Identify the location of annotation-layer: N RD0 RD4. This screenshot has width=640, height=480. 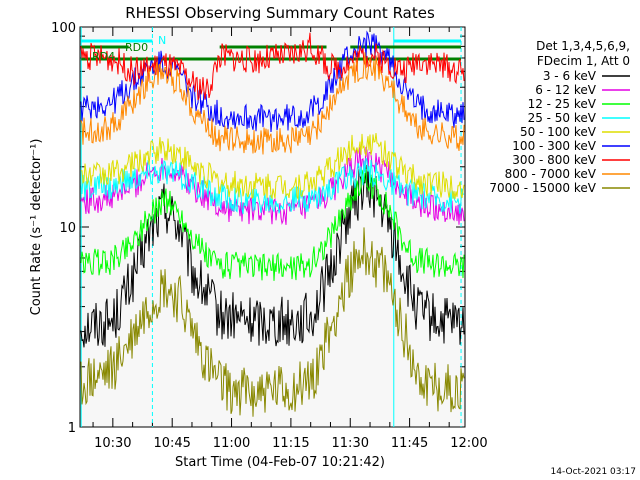
(129, 48).